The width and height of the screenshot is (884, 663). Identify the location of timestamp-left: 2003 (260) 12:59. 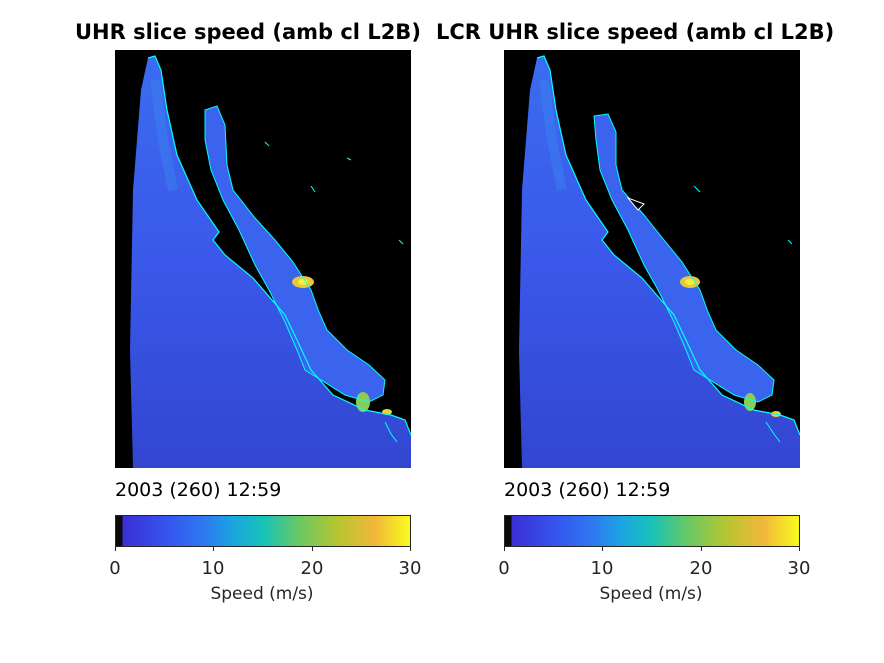
(198, 490).